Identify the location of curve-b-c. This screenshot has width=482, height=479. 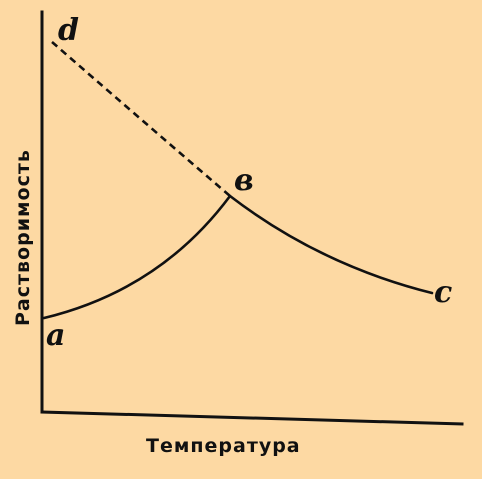
(331, 244).